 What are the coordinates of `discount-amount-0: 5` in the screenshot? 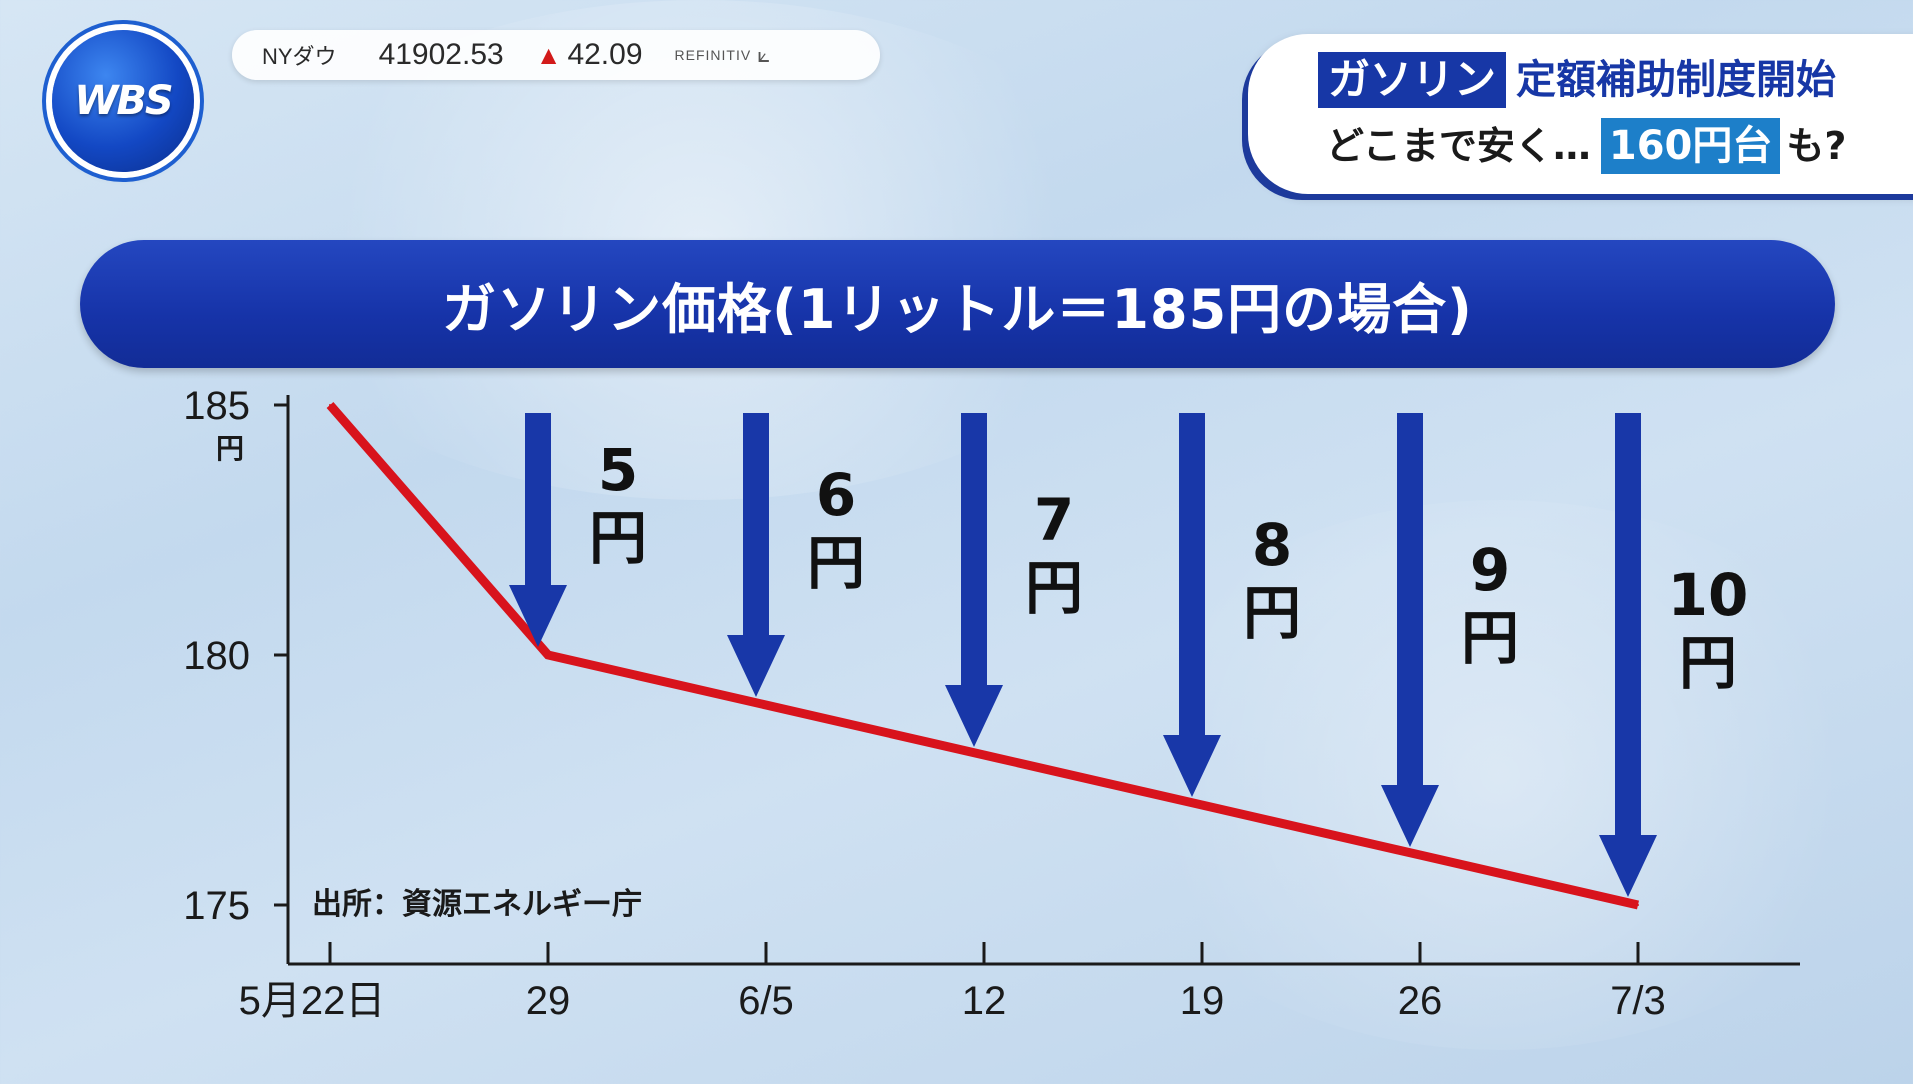 It's located at (618, 470).